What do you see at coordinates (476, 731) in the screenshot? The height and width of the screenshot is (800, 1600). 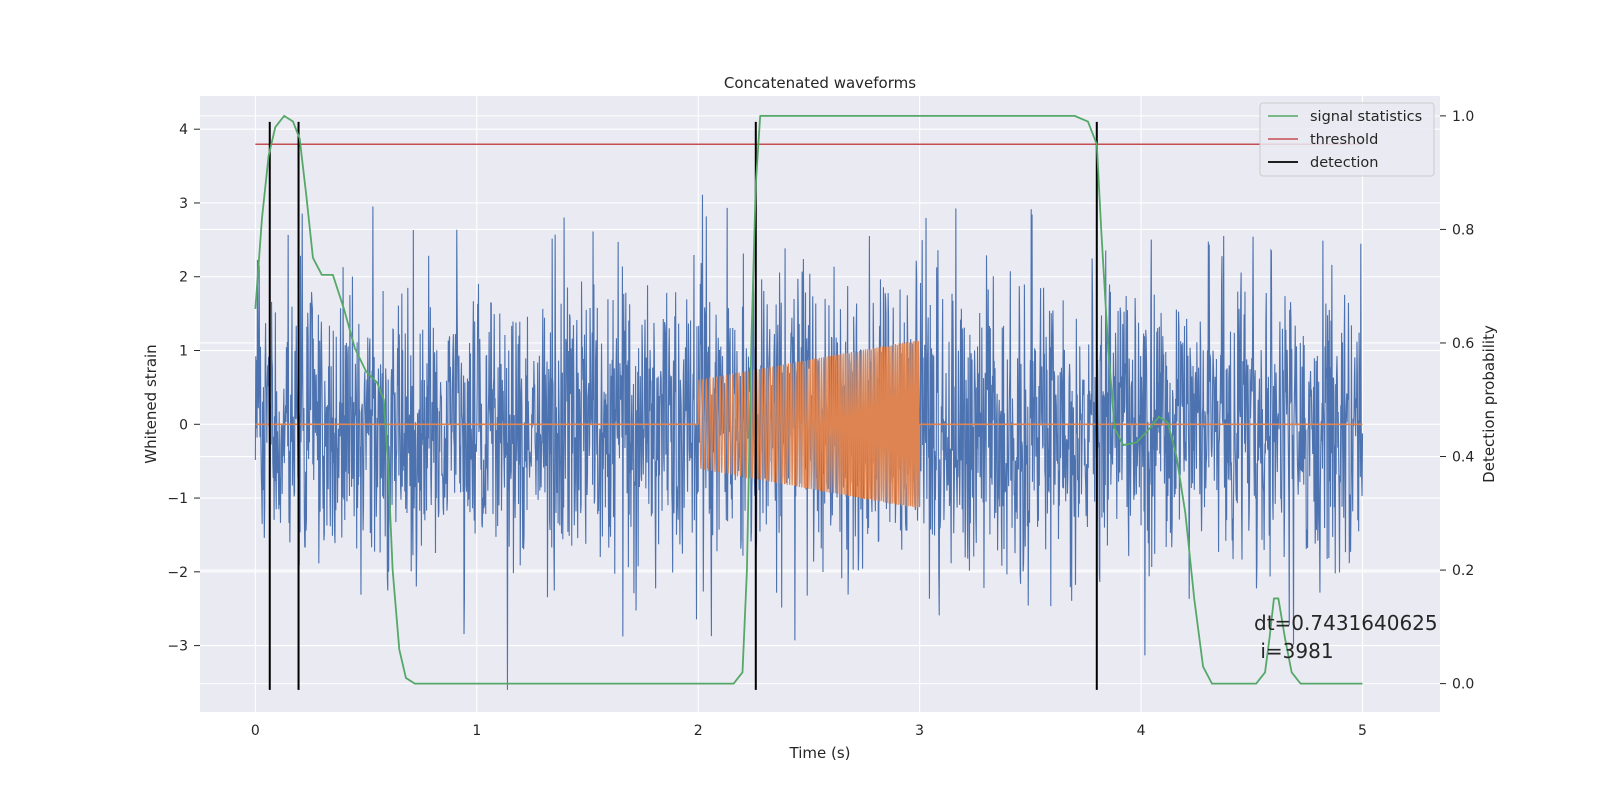 I see `x-tick-label: 1` at bounding box center [476, 731].